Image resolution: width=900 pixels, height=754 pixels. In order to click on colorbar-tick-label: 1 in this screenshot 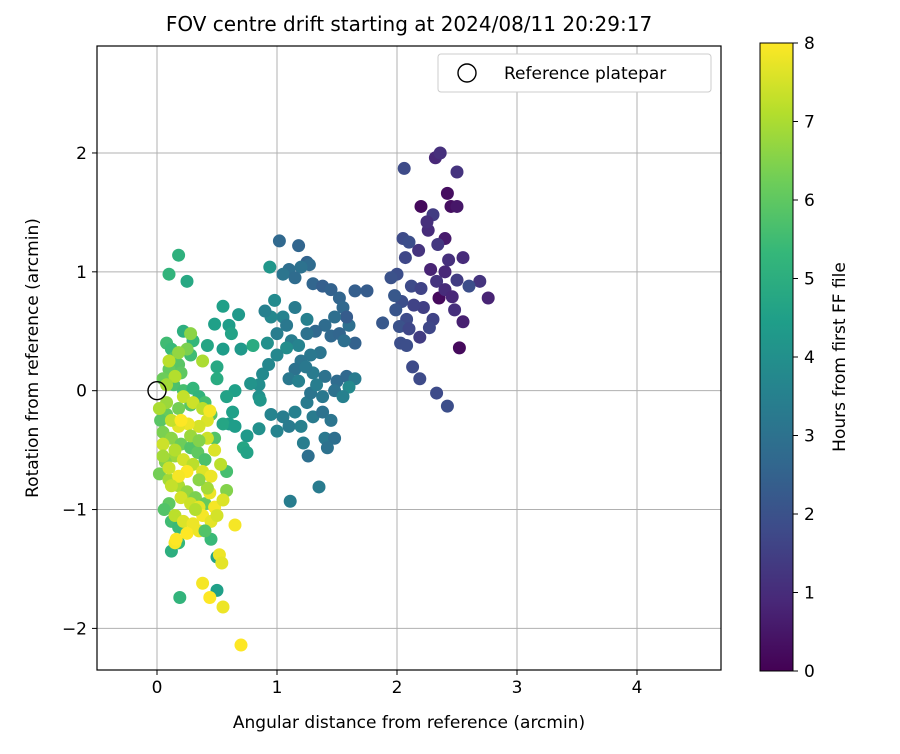, I will do `click(809, 594)`.